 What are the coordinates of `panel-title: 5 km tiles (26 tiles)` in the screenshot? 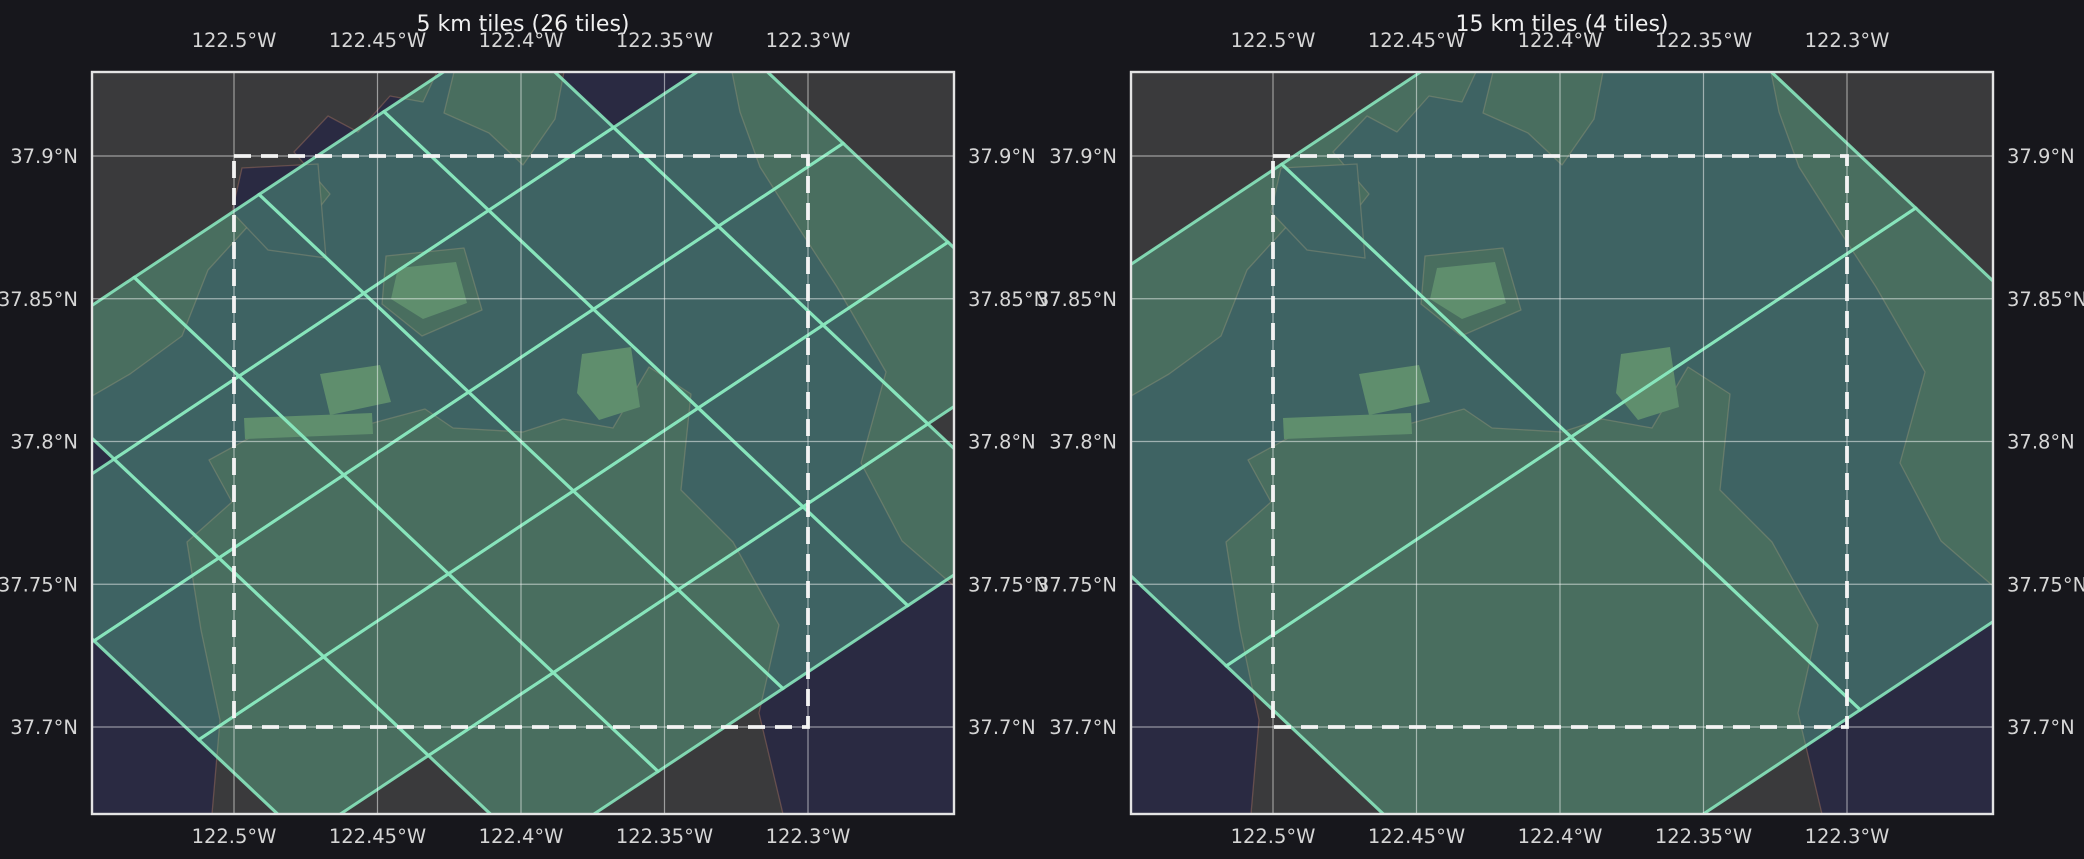 It's located at (523, 24).